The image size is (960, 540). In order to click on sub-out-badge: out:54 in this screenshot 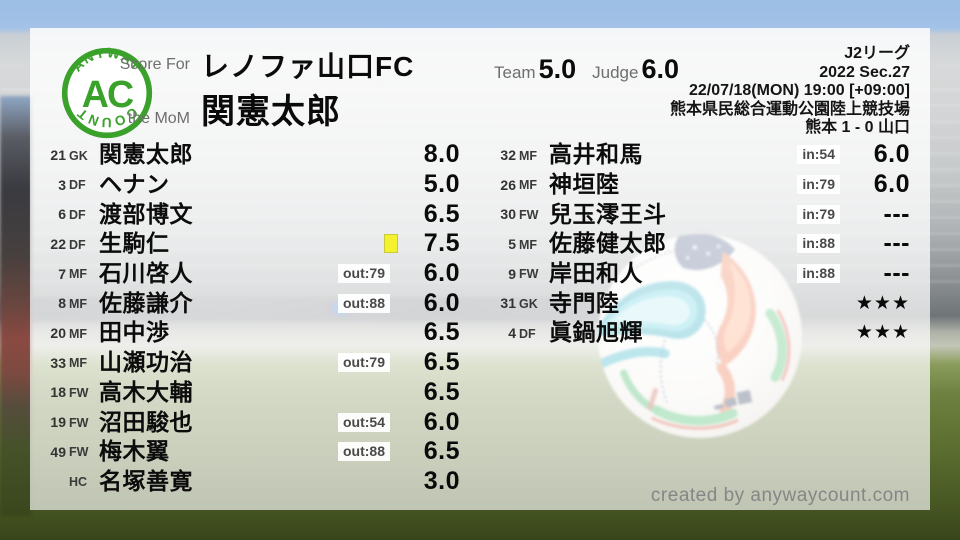, I will do `click(364, 422)`.